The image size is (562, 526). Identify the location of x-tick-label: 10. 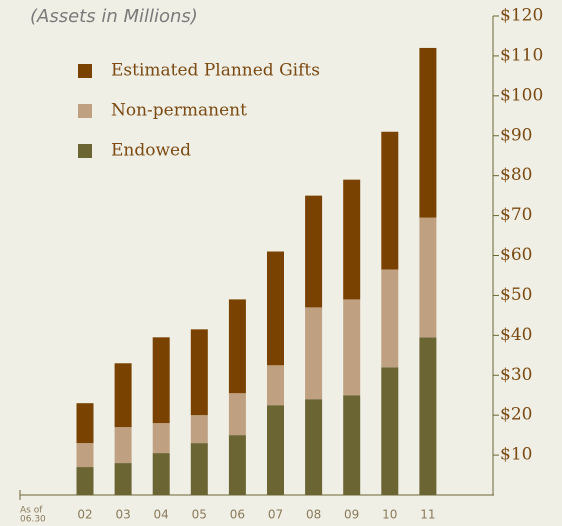
(389, 515).